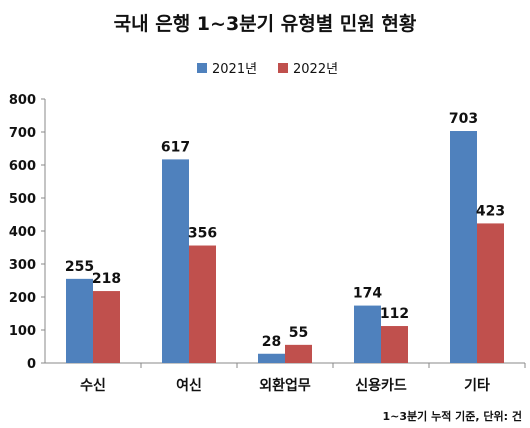  Describe the element at coordinates (106, 279) in the screenshot. I see `data-label: 218` at that location.